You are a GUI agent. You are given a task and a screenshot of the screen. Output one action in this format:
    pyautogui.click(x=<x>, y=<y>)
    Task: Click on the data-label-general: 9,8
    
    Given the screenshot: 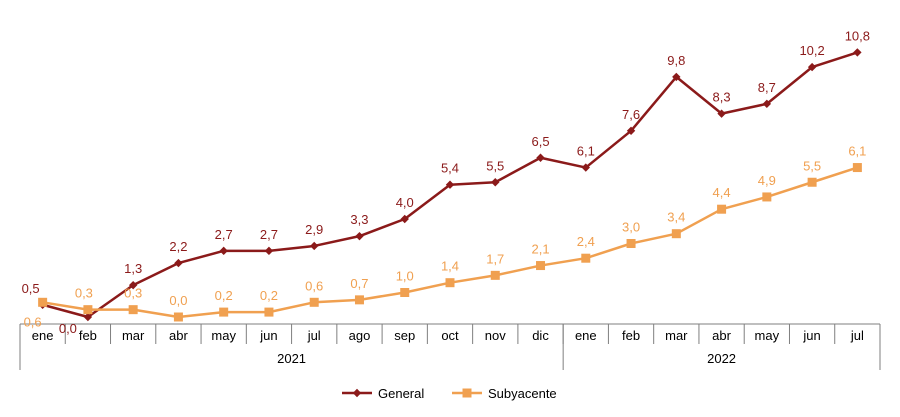 What is the action you would take?
    pyautogui.click(x=676, y=60)
    